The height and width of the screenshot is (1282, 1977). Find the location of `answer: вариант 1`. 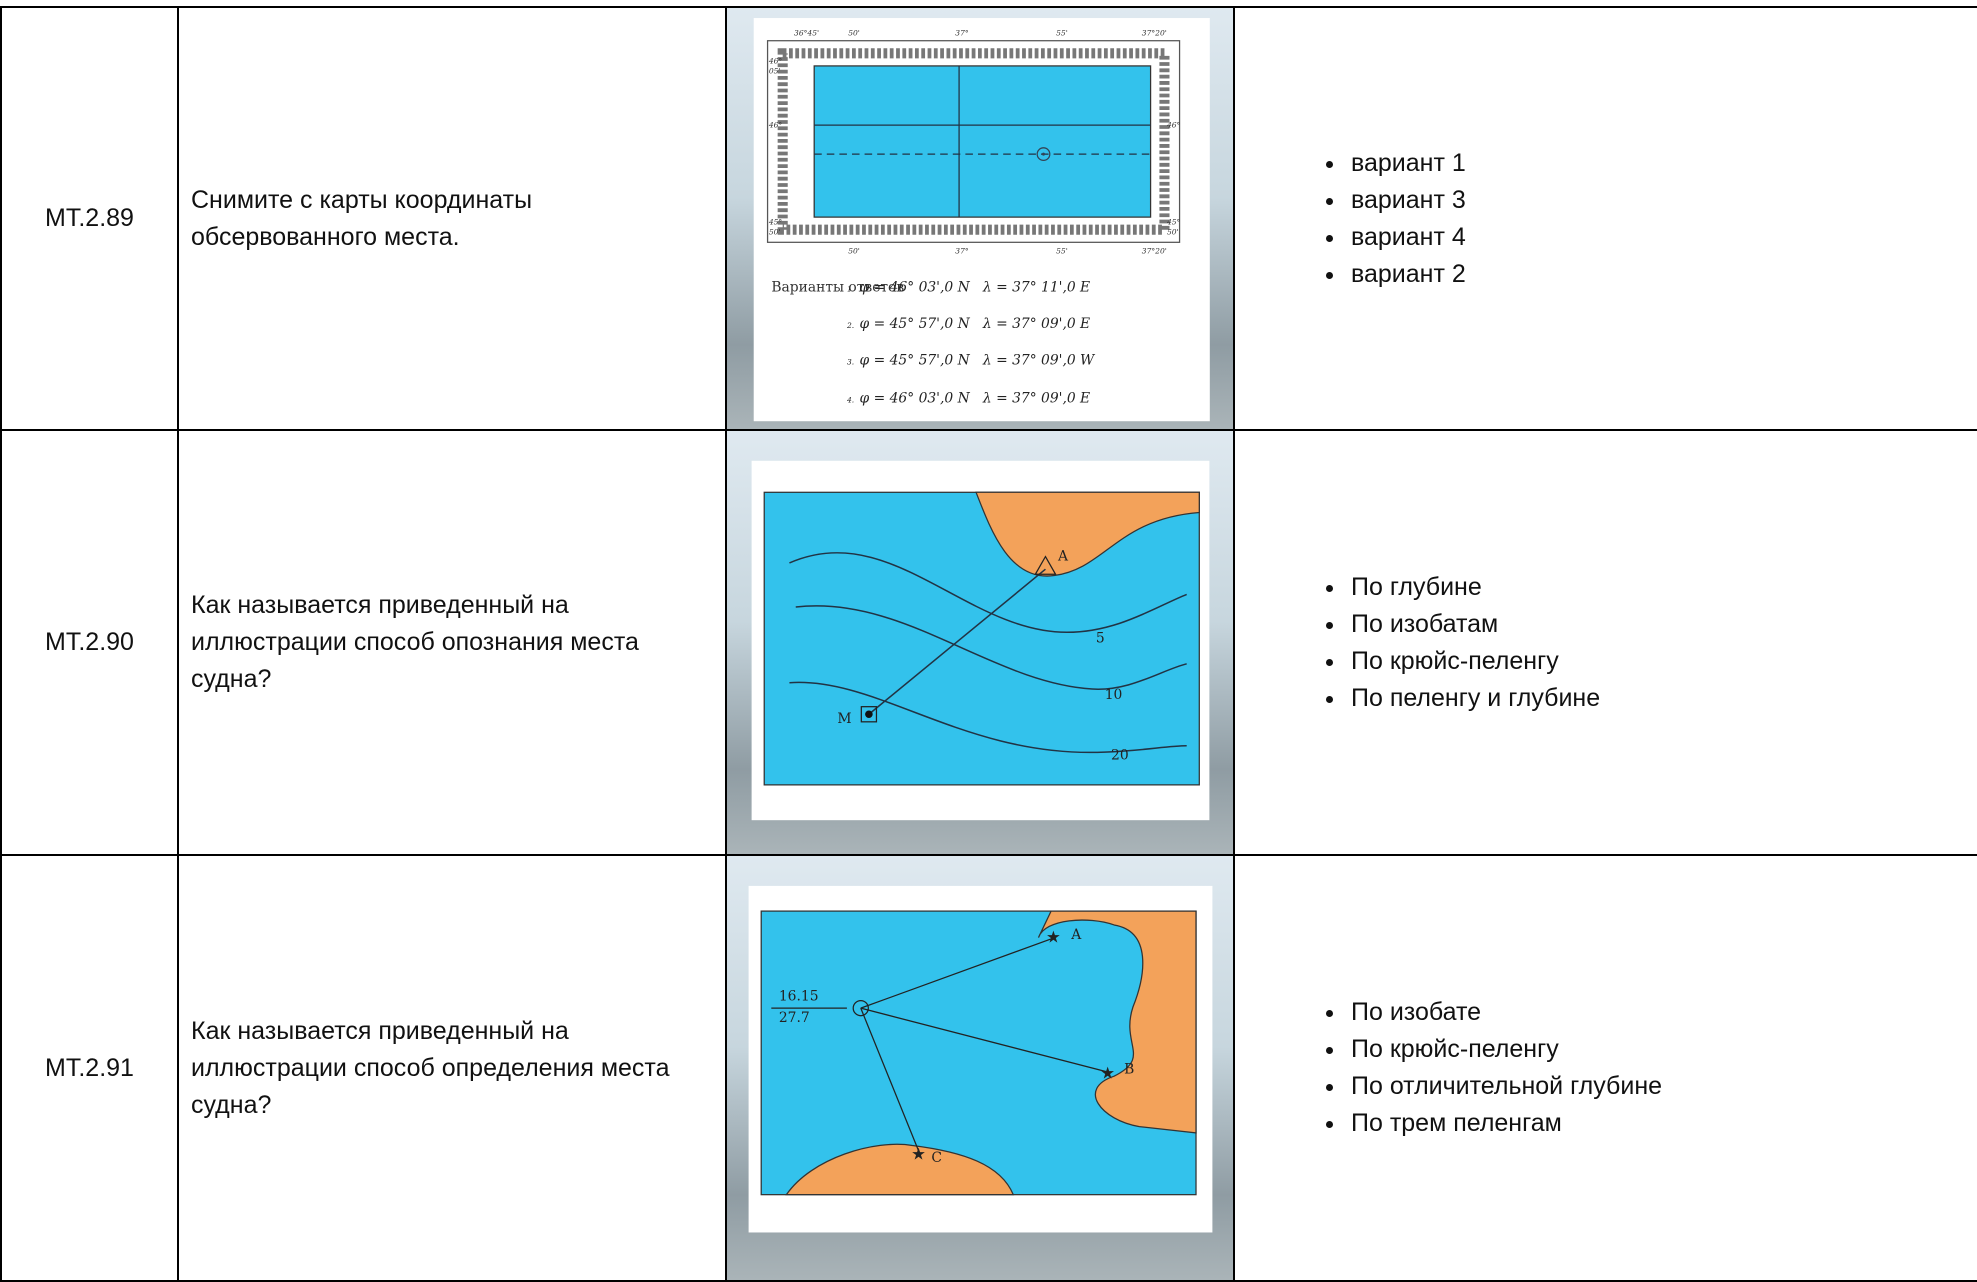

answer: вариант 1 is located at coordinates (1662, 163).